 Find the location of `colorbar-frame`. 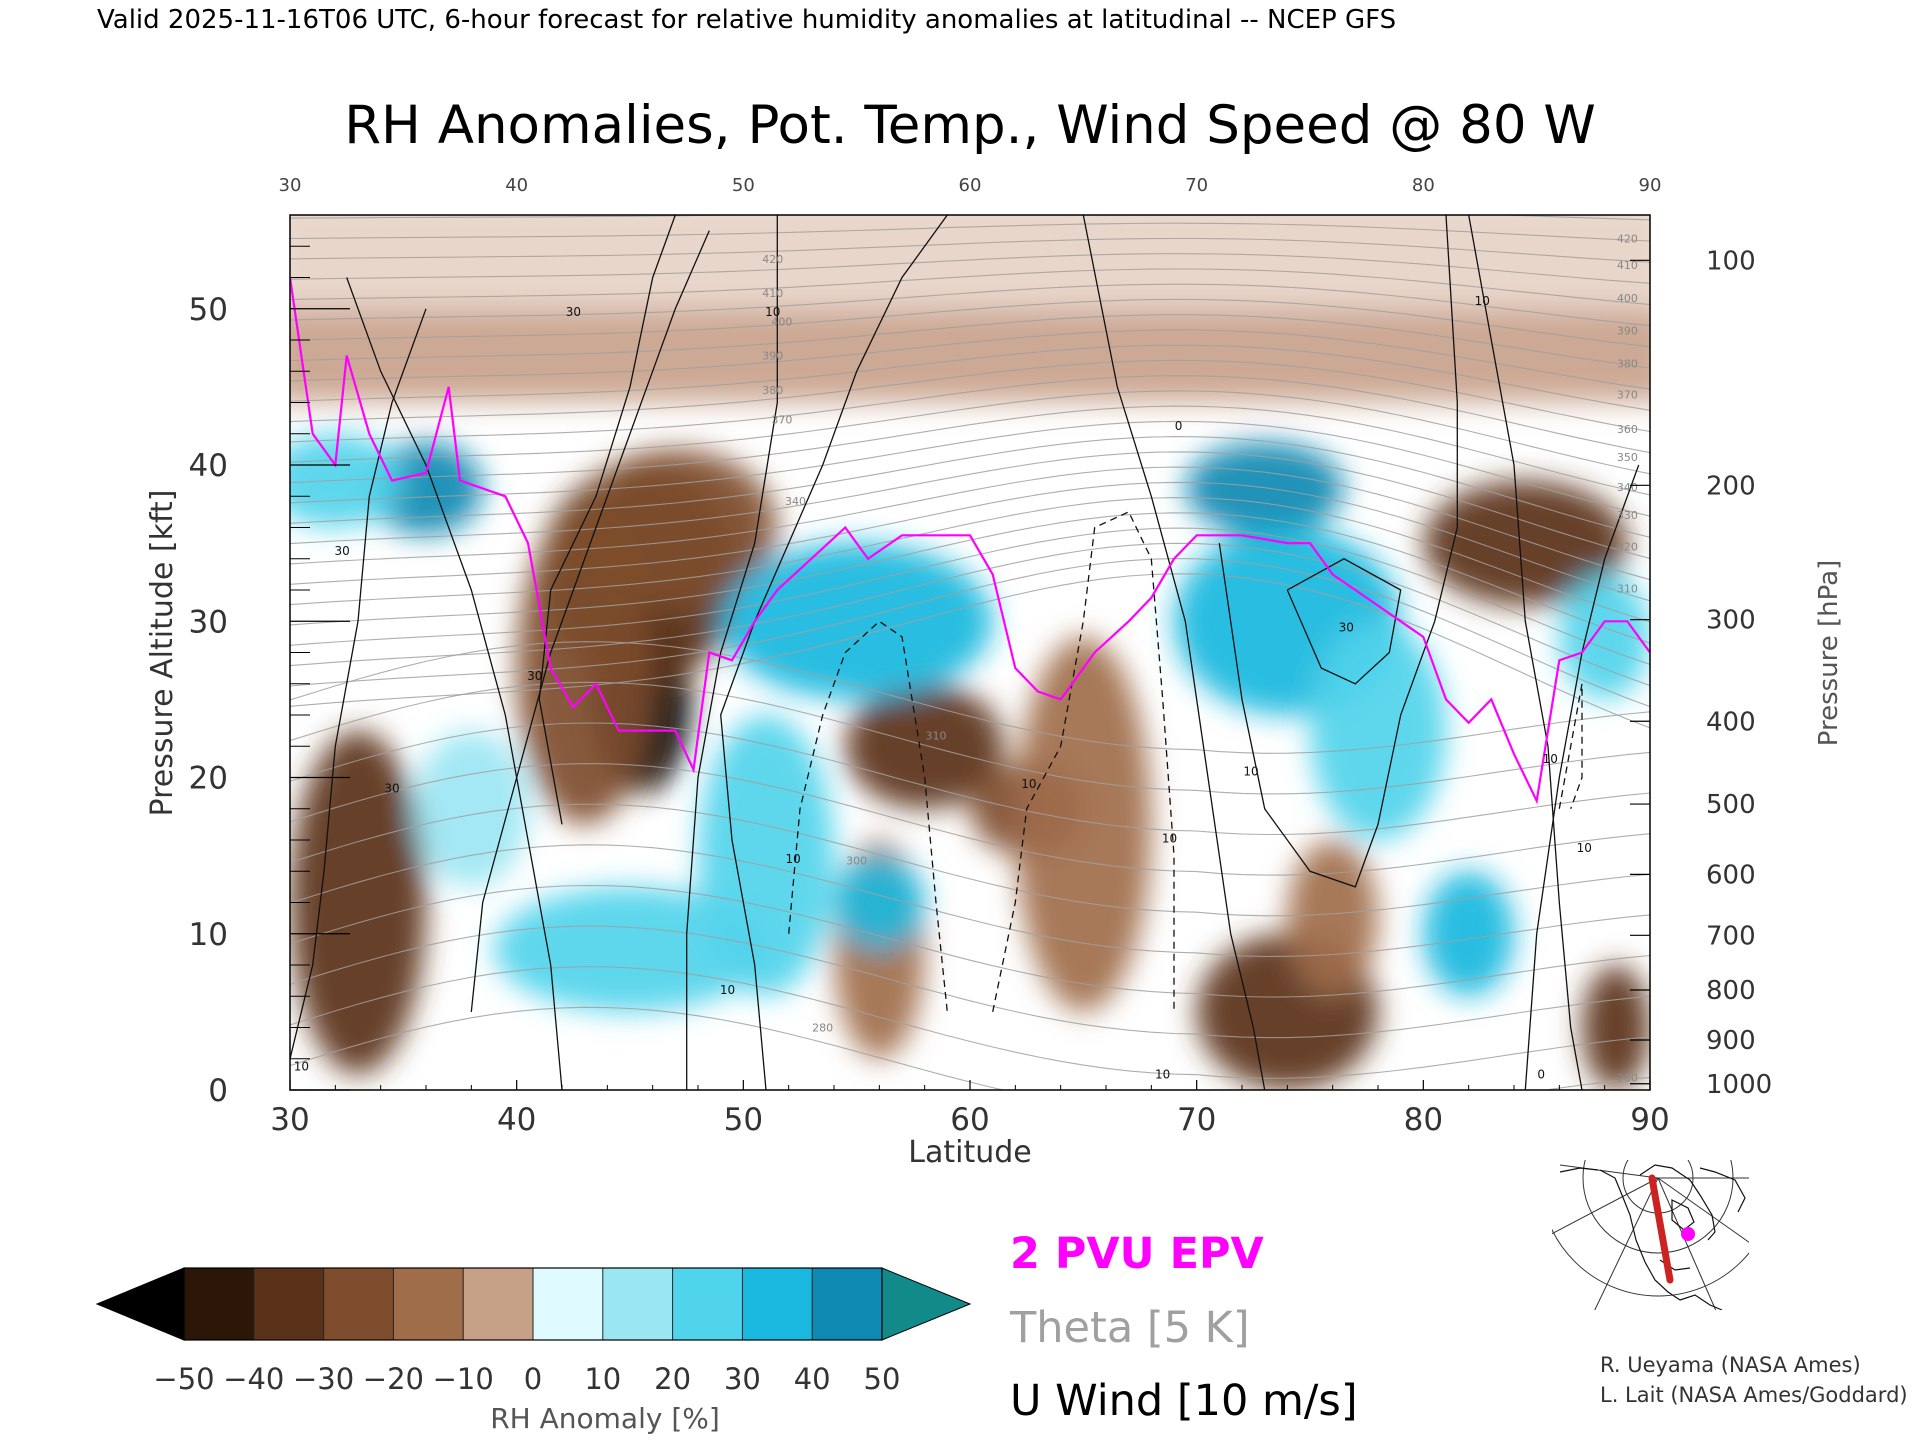

colorbar-frame is located at coordinates (533, 1304).